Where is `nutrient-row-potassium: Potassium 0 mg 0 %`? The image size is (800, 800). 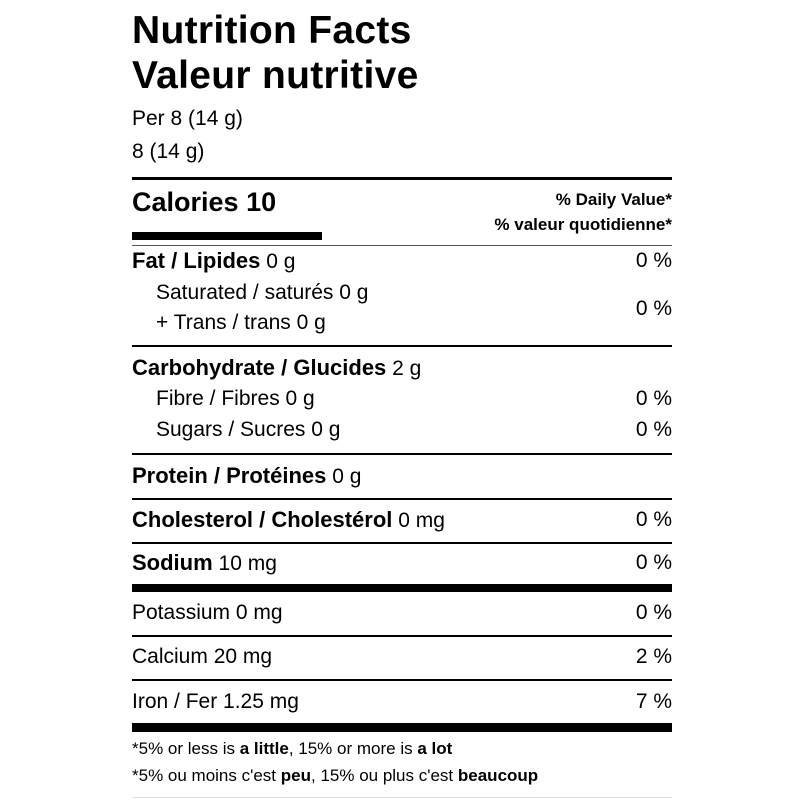
nutrient-row-potassium: Potassium 0 mg 0 % is located at coordinates (402, 613).